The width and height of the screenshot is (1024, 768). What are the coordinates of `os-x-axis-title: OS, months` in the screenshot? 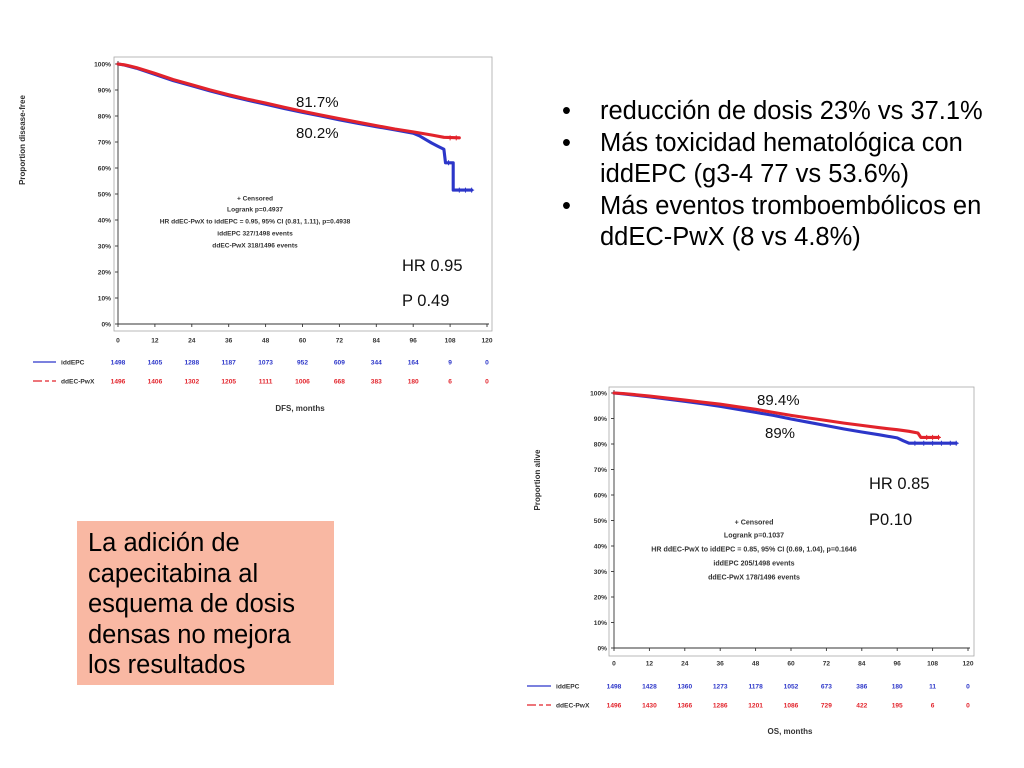 It's located at (790, 731).